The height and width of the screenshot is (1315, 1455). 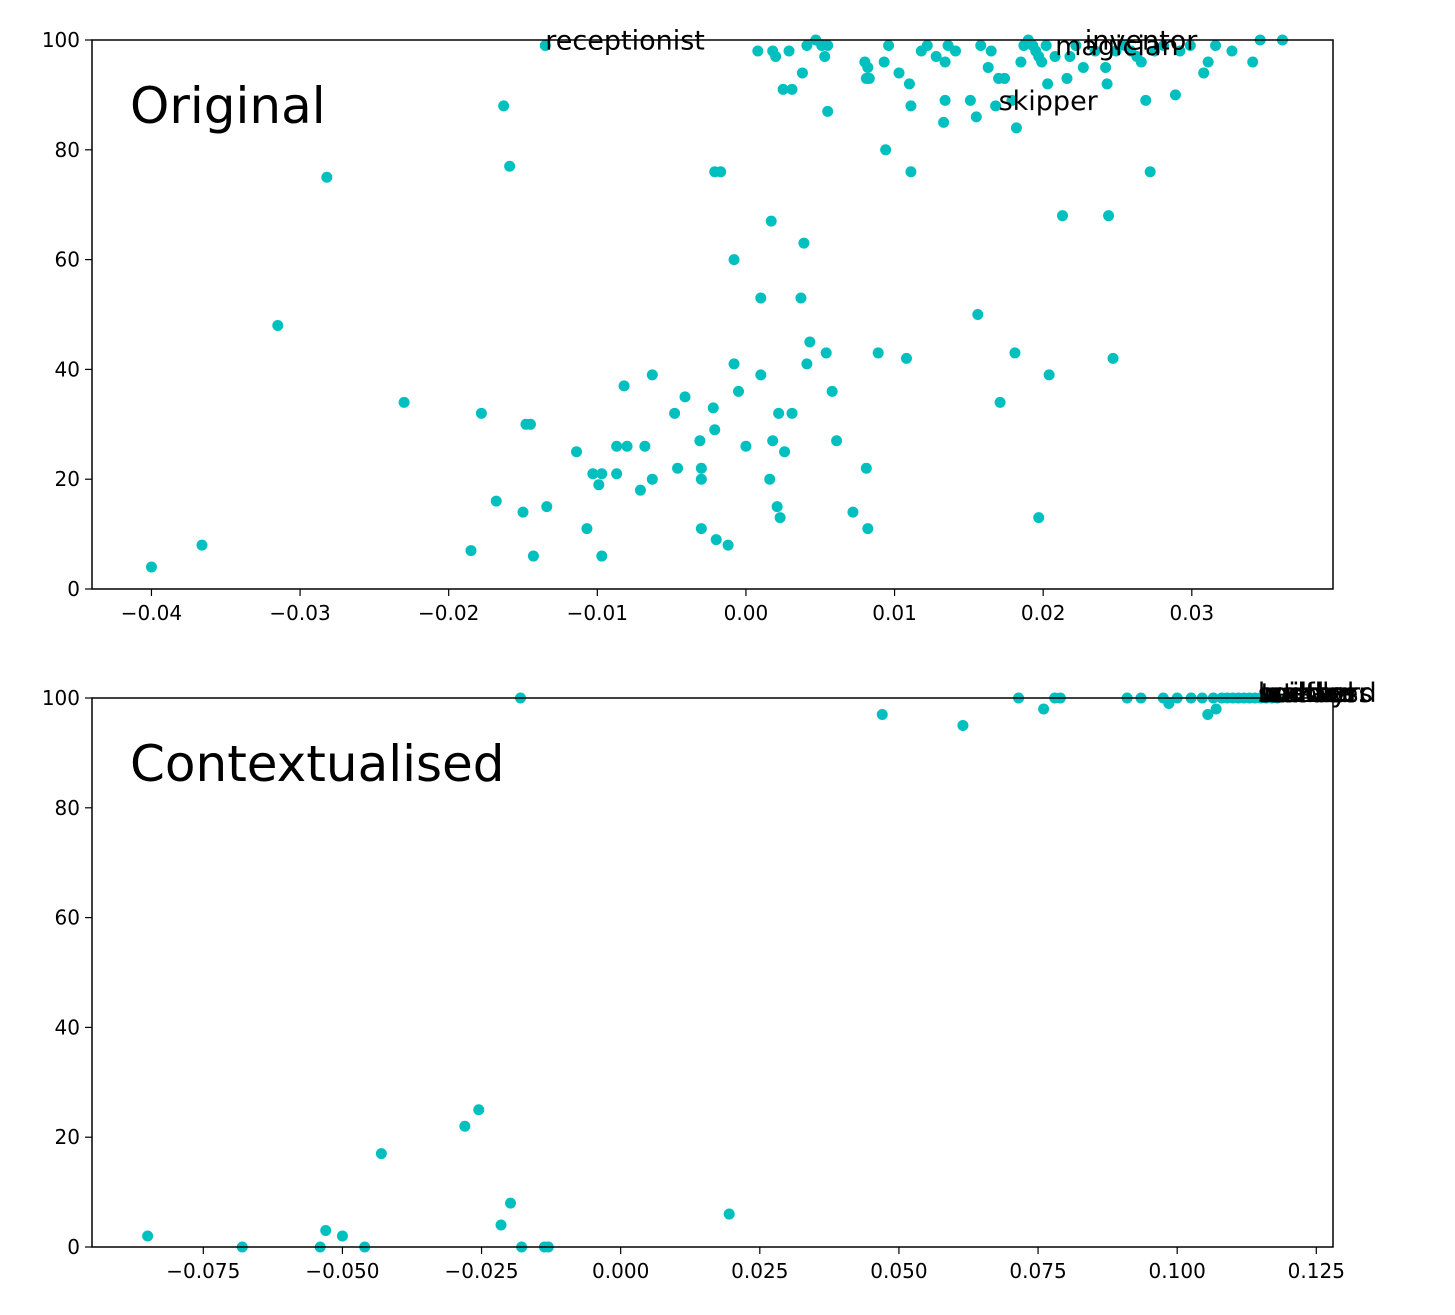 What do you see at coordinates (67, 1027) in the screenshot?
I see `contextualised-y-tick-label-2: 40` at bounding box center [67, 1027].